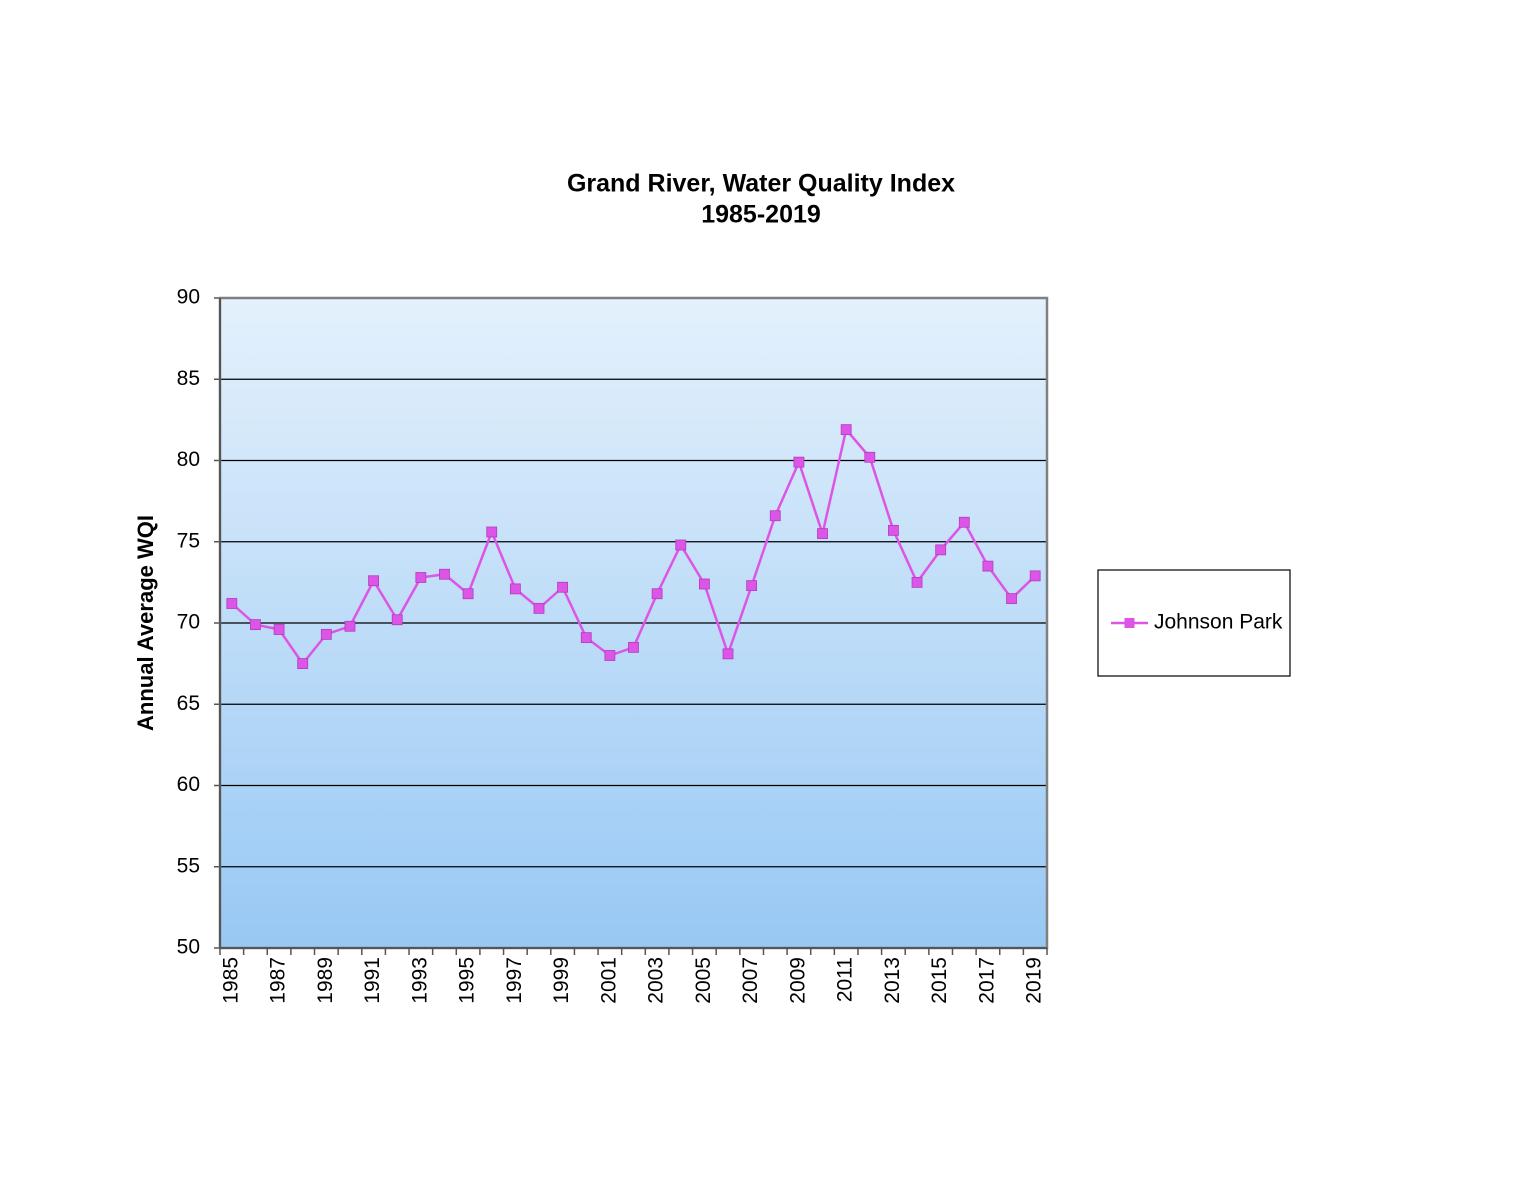  I want to click on y-tick-label: 50, so click(188, 947).